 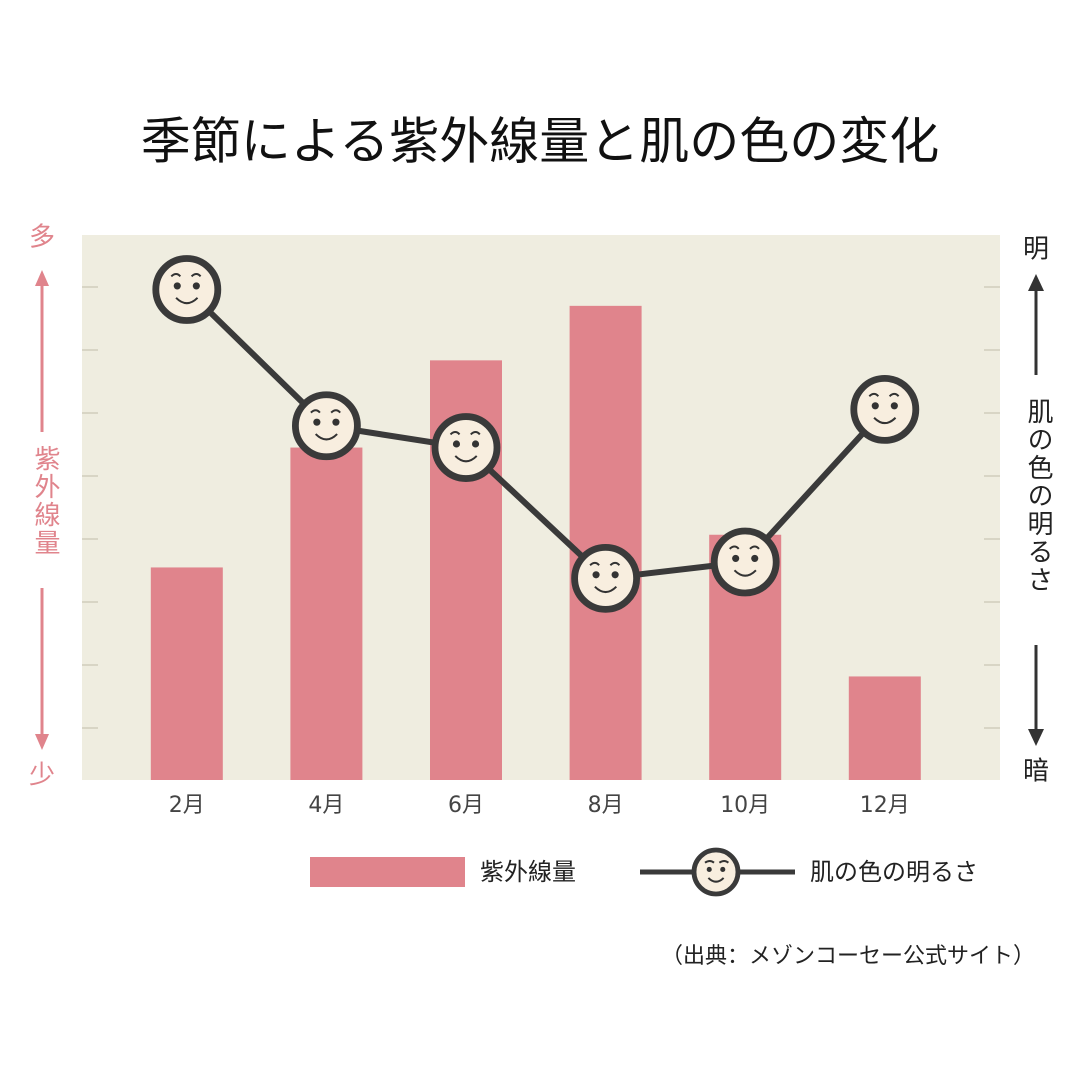 I want to click on left-arrows, so click(x=42, y=510).